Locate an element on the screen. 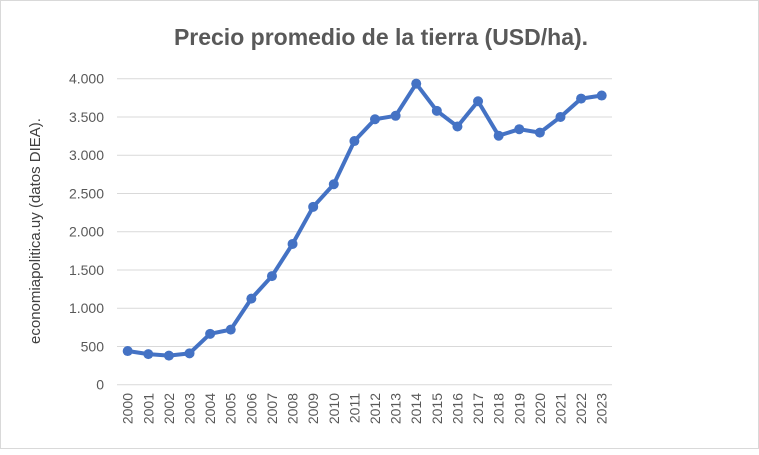  x-tick-label: 2014 is located at coordinates (416, 408).